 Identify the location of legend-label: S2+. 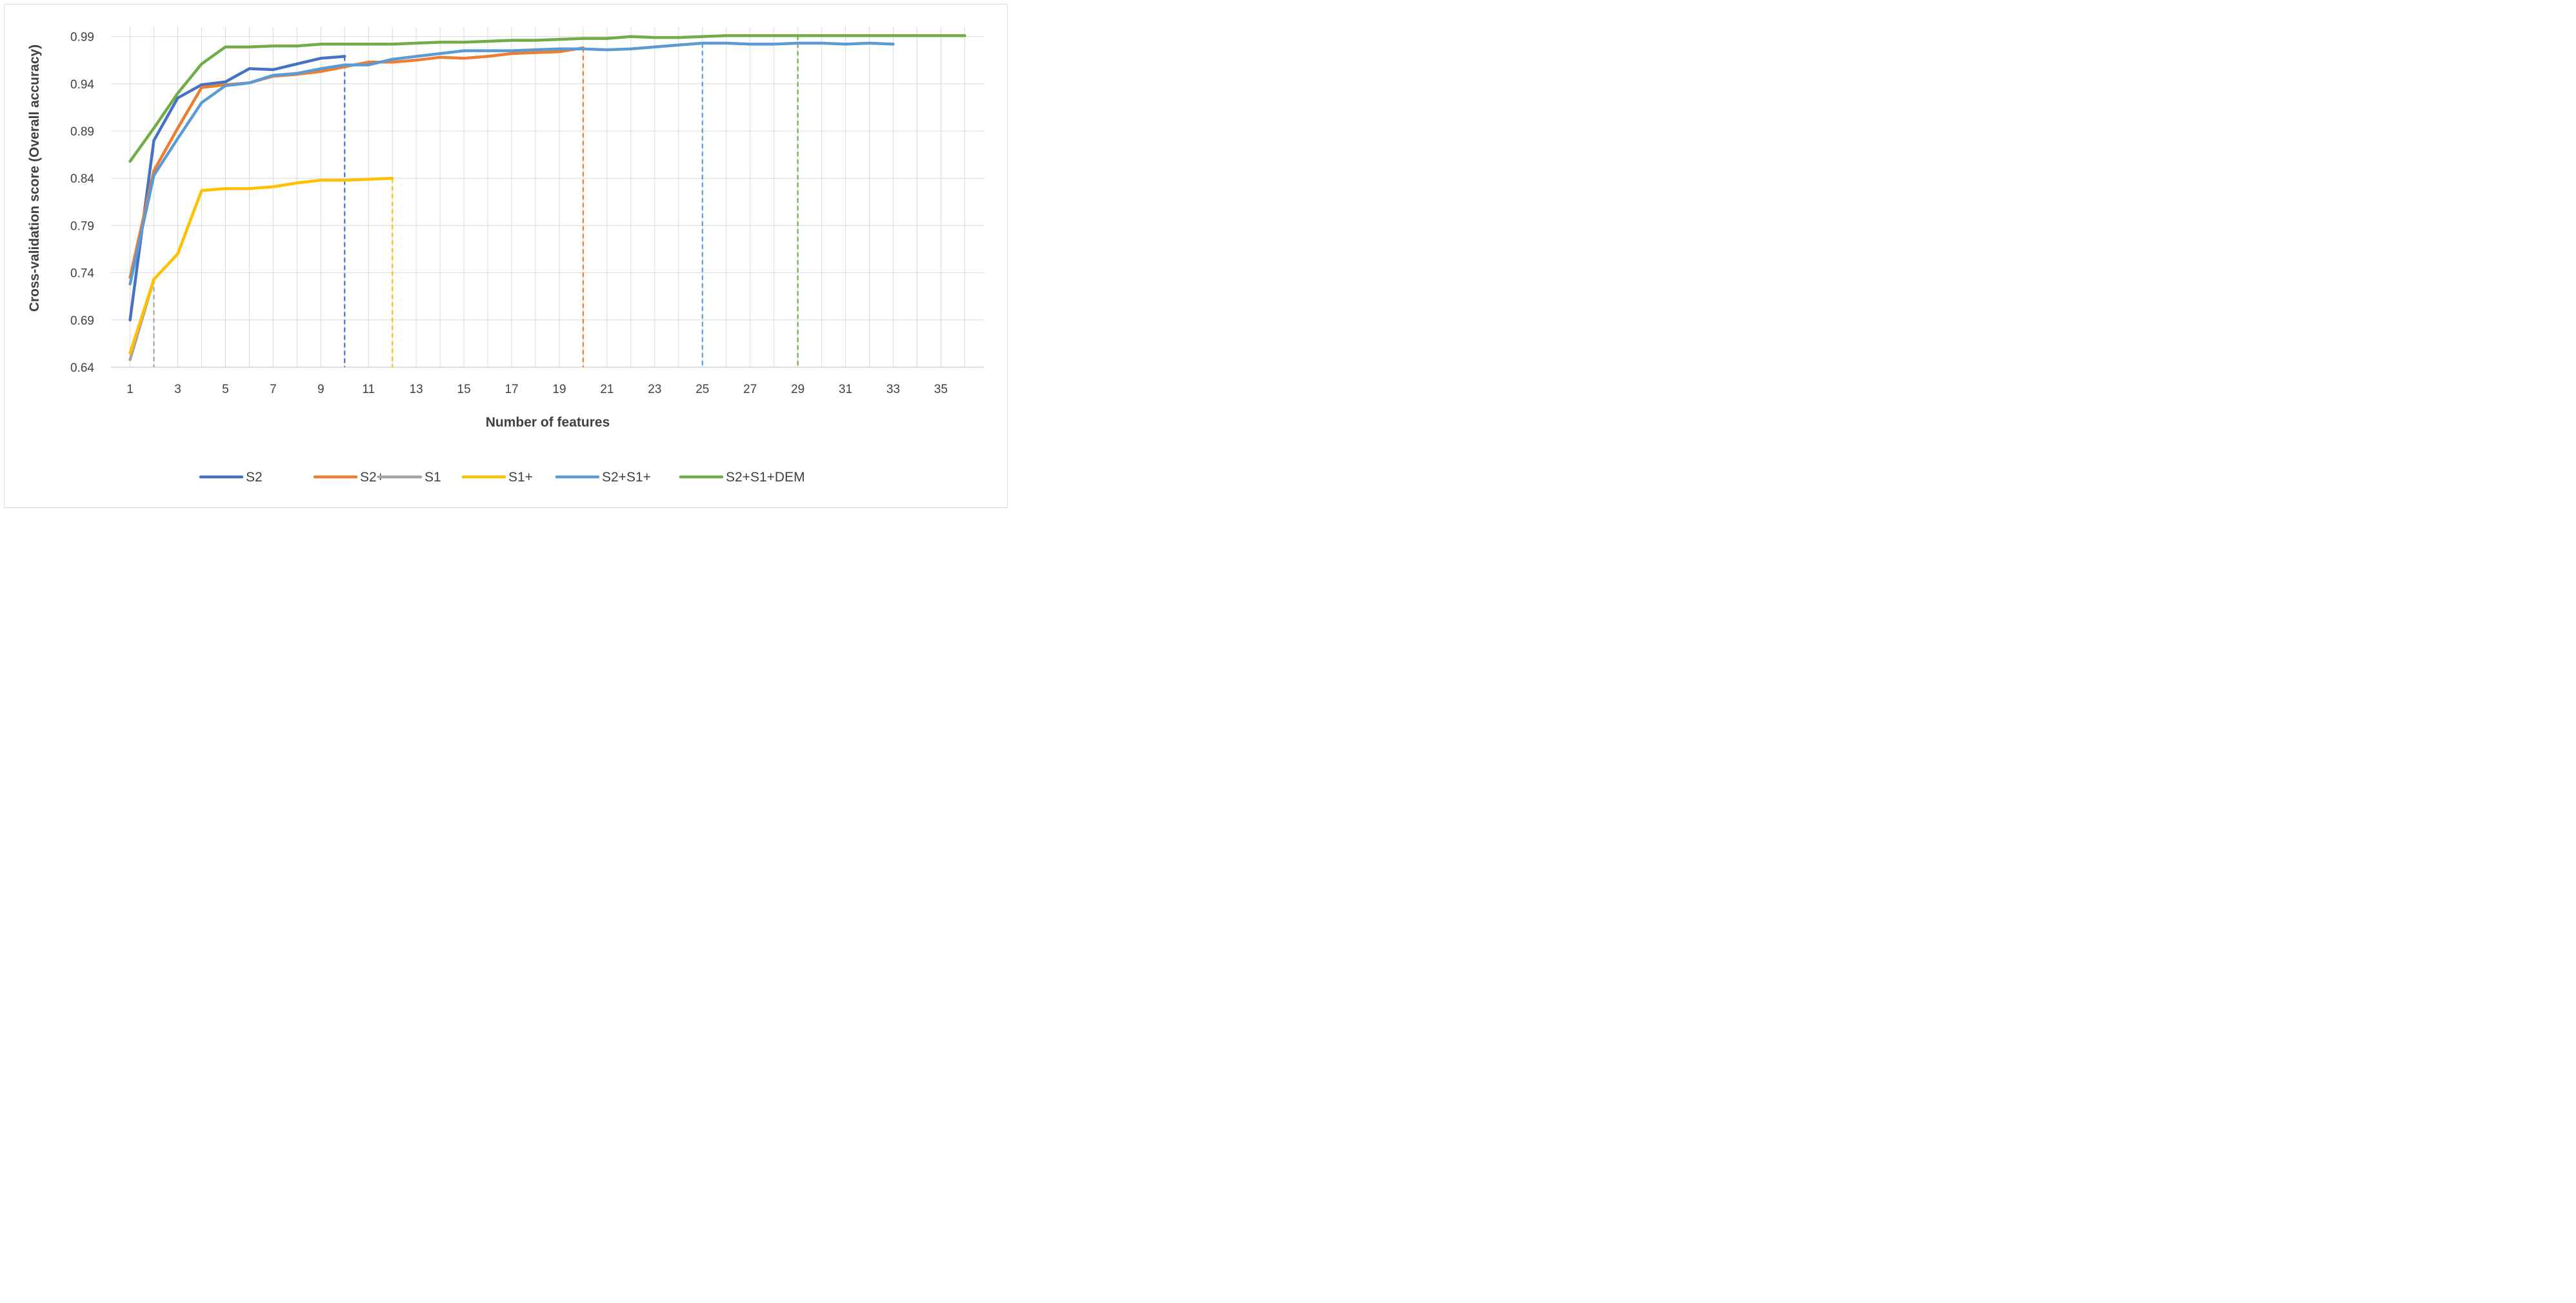
(372, 477).